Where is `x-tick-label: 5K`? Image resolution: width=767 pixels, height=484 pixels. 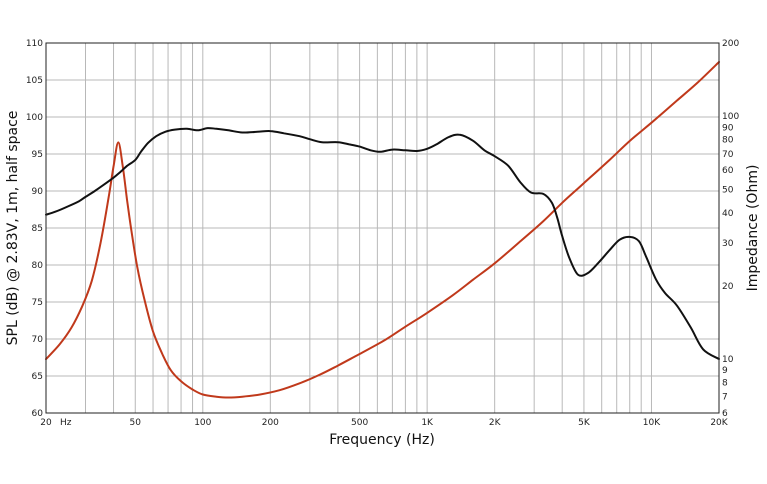
x-tick-label: 5K is located at coordinates (584, 423).